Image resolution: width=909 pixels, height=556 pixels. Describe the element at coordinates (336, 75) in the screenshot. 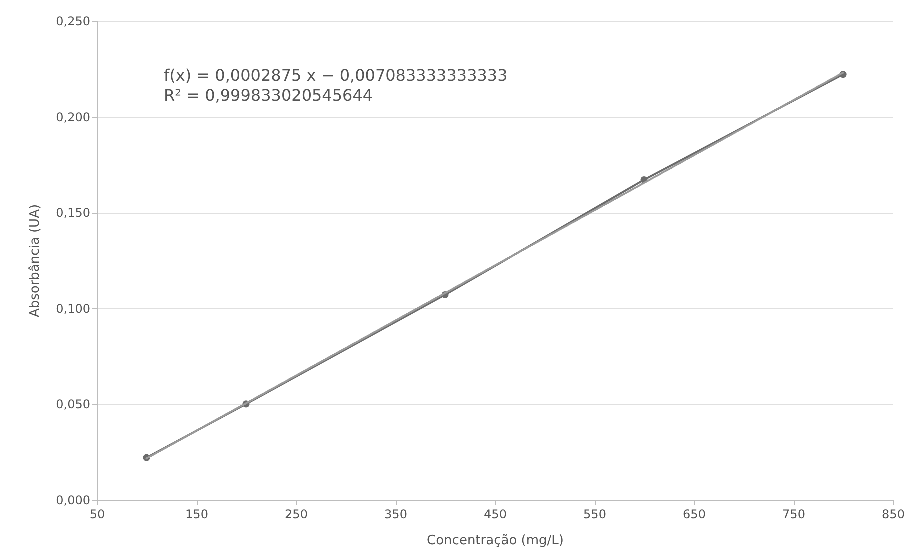

I see `annotation: f(x) = 0,0002875 x − 0,007083333333333` at that location.